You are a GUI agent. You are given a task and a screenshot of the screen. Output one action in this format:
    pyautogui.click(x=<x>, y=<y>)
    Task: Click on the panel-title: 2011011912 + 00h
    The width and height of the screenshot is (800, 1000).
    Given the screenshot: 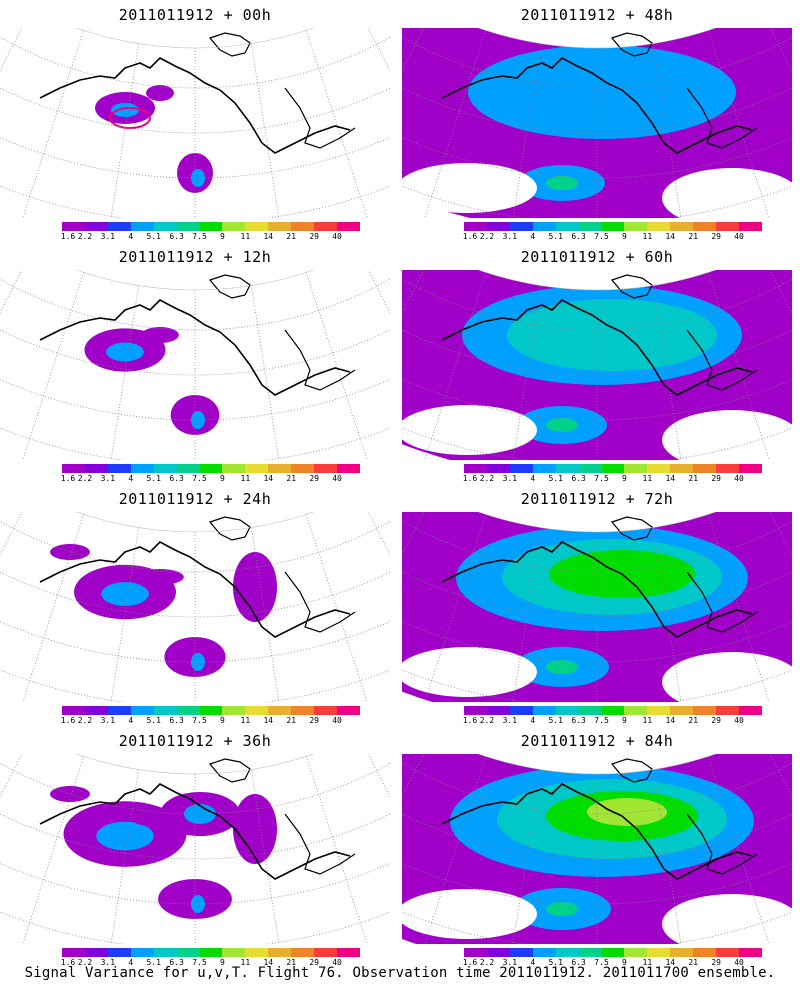 What is the action you would take?
    pyautogui.click(x=195, y=15)
    